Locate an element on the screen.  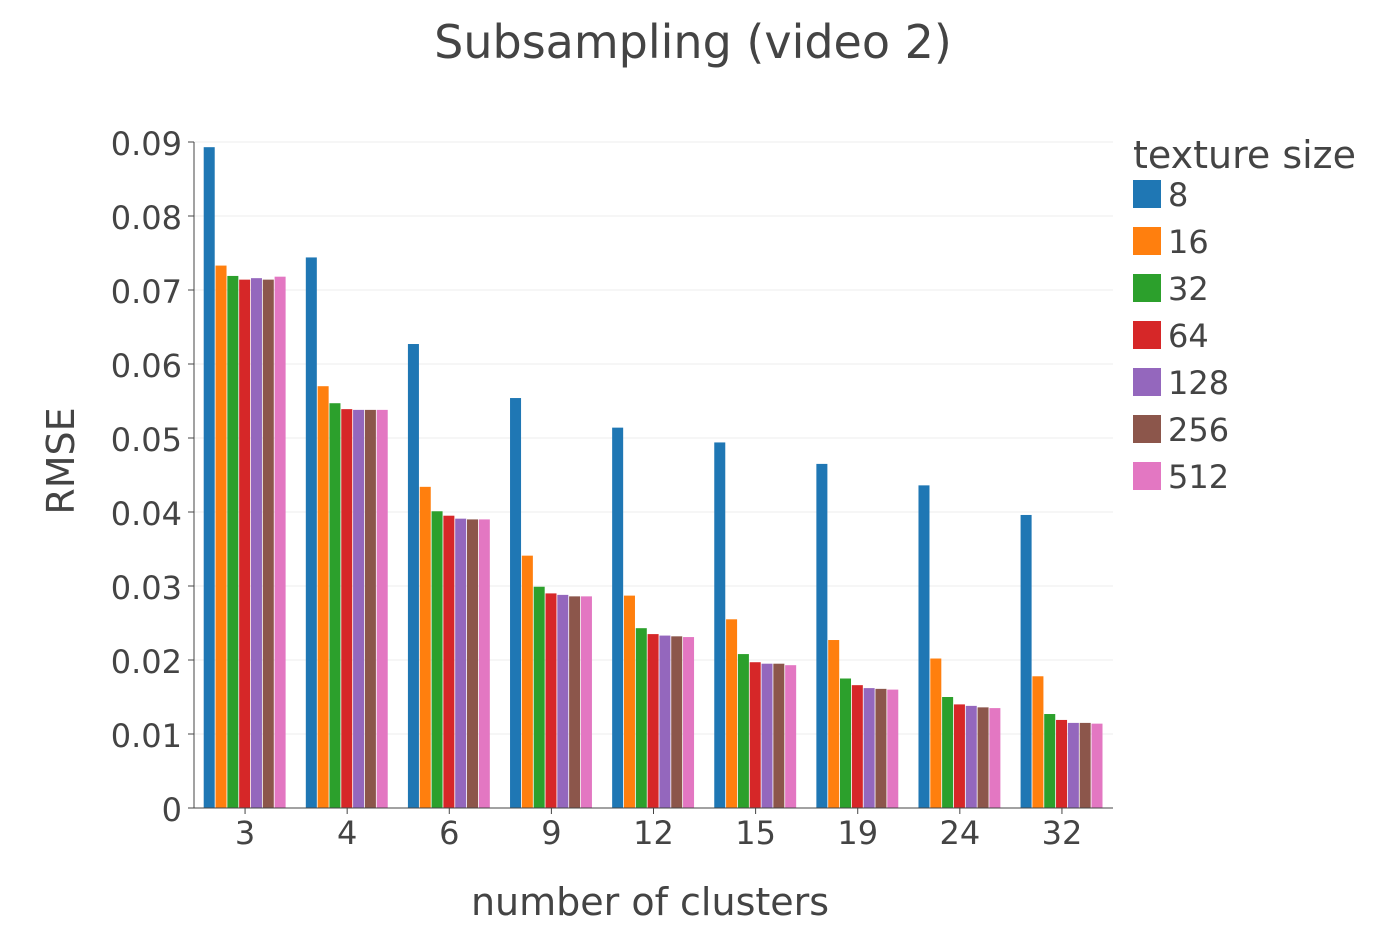
x-tick-label: 3 is located at coordinates (245, 833).